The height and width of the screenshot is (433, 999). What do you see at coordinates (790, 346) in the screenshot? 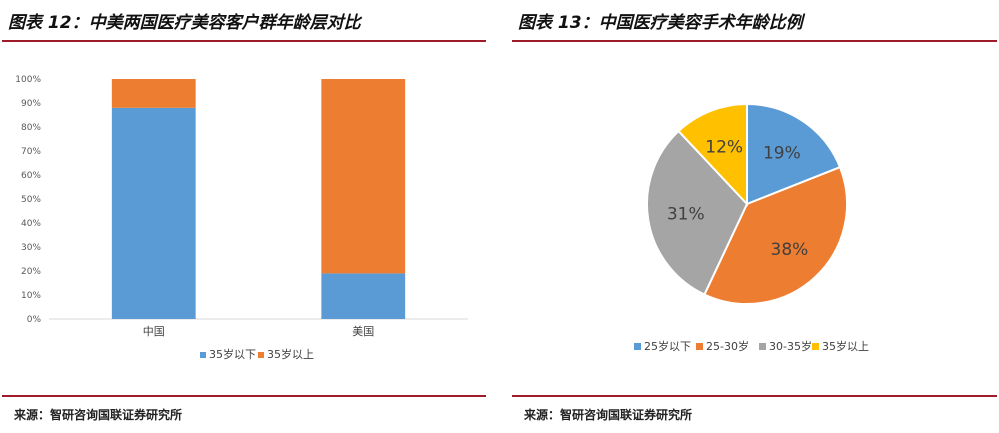
I see `legend-label: 30-35岁` at bounding box center [790, 346].